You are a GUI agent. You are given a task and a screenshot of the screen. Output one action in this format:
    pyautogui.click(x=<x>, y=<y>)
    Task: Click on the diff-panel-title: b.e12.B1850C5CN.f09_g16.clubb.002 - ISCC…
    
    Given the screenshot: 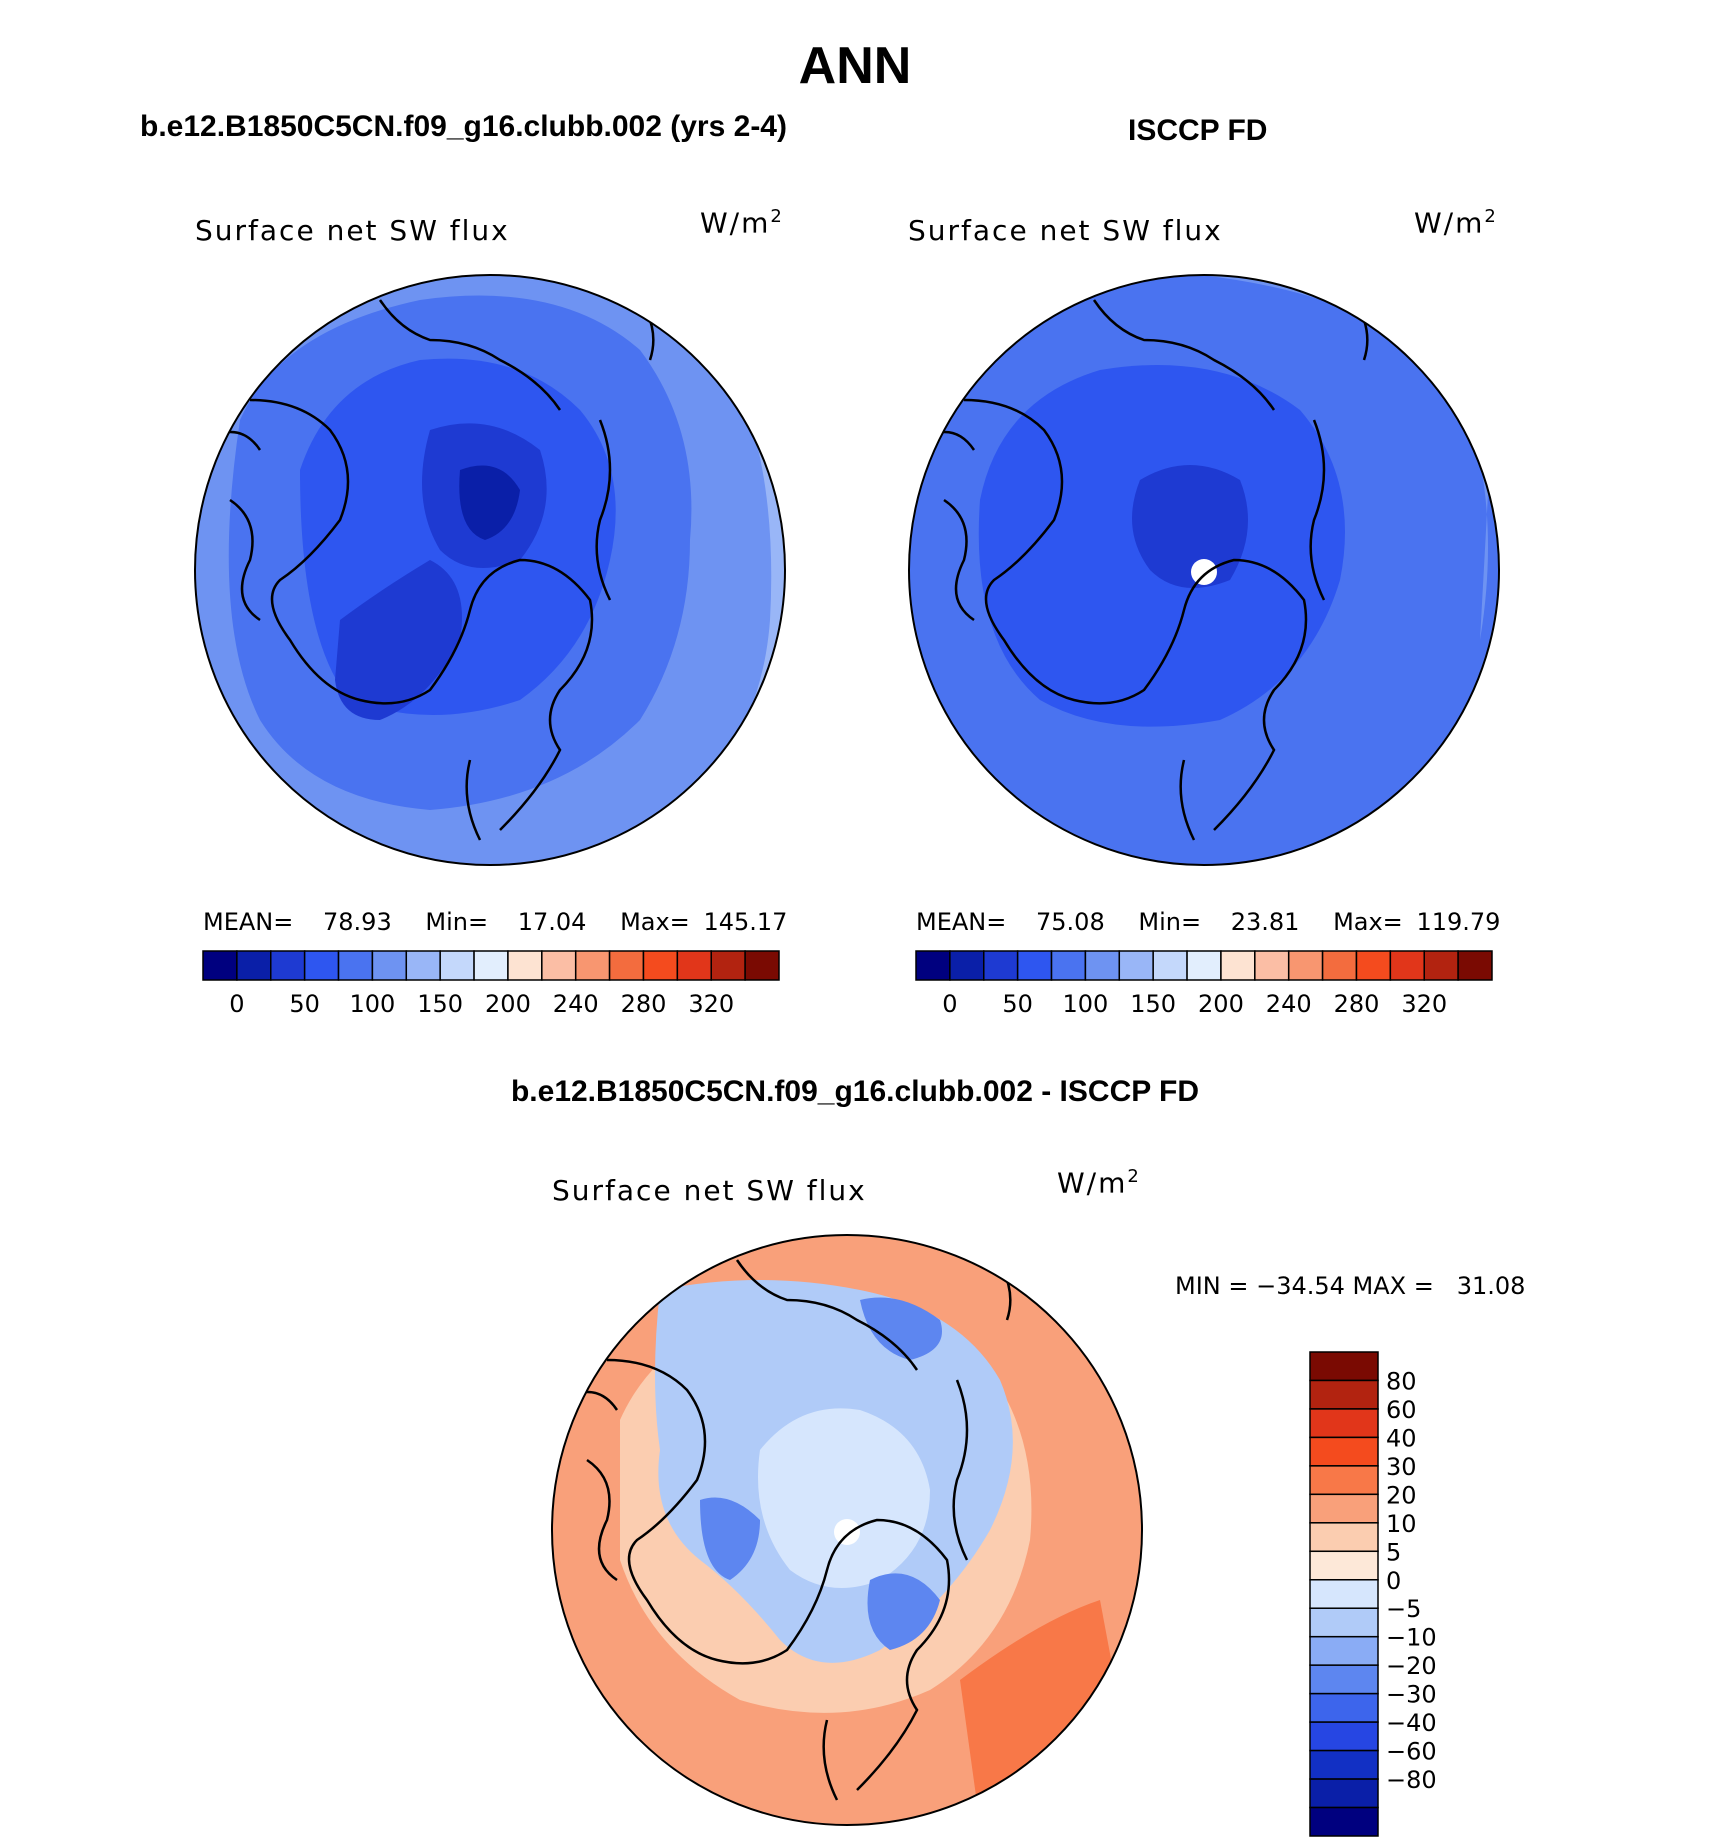 What is the action you would take?
    pyautogui.click(x=855, y=1091)
    